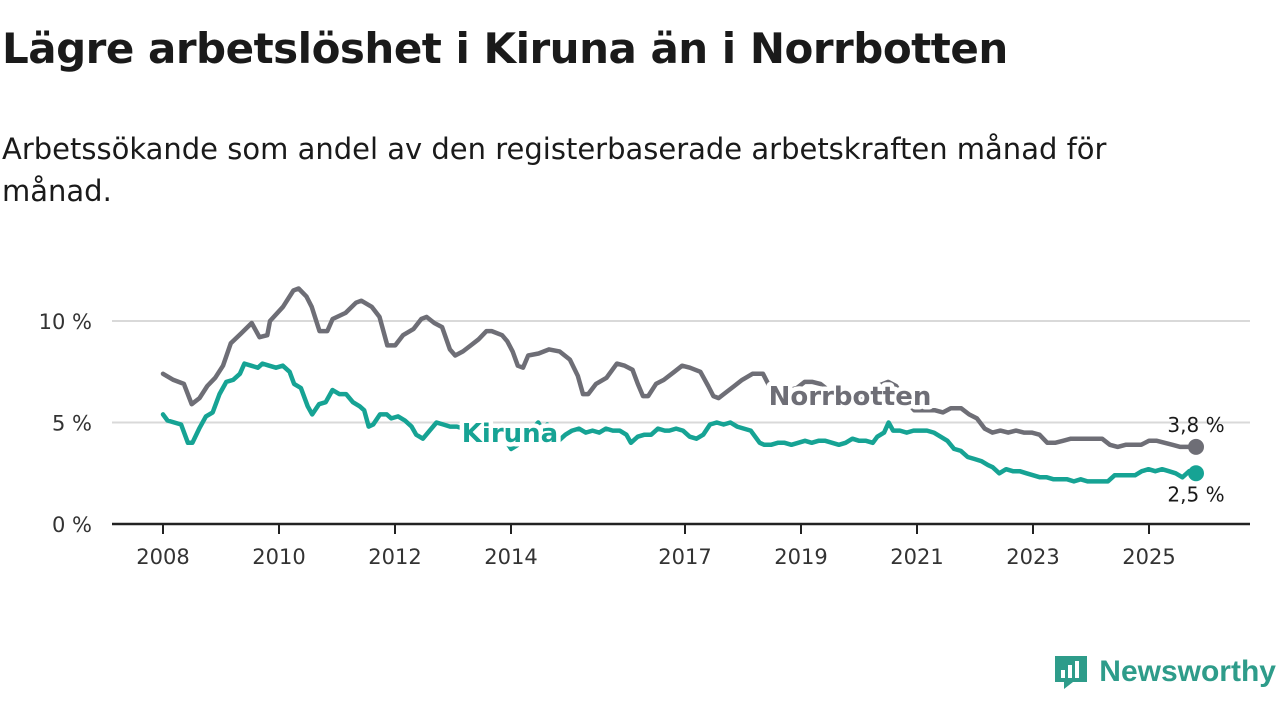 The width and height of the screenshot is (1280, 720). What do you see at coordinates (1032, 557) in the screenshot?
I see `x-tick-label: 2023` at bounding box center [1032, 557].